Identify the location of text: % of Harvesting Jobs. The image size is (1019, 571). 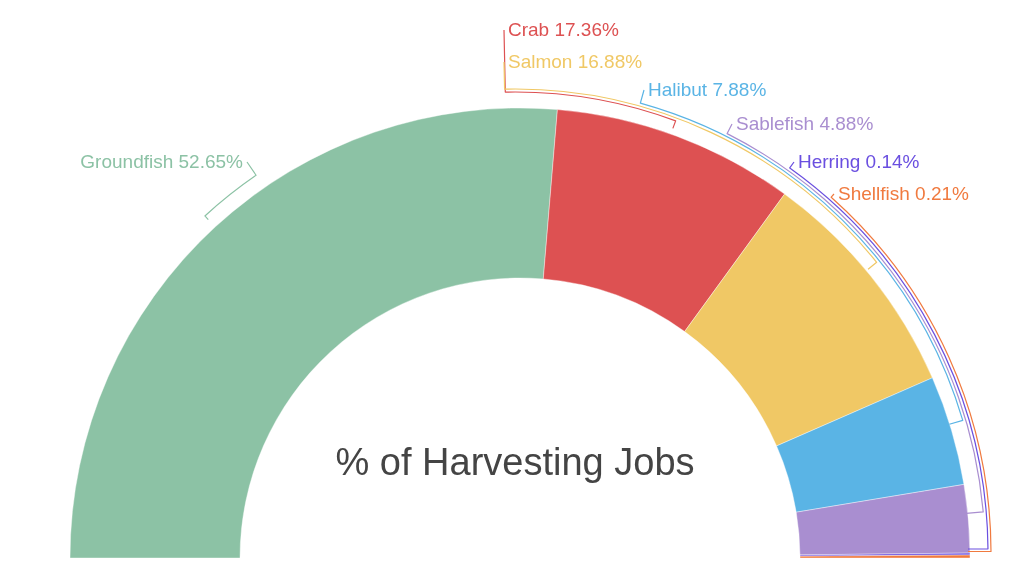
(515, 462).